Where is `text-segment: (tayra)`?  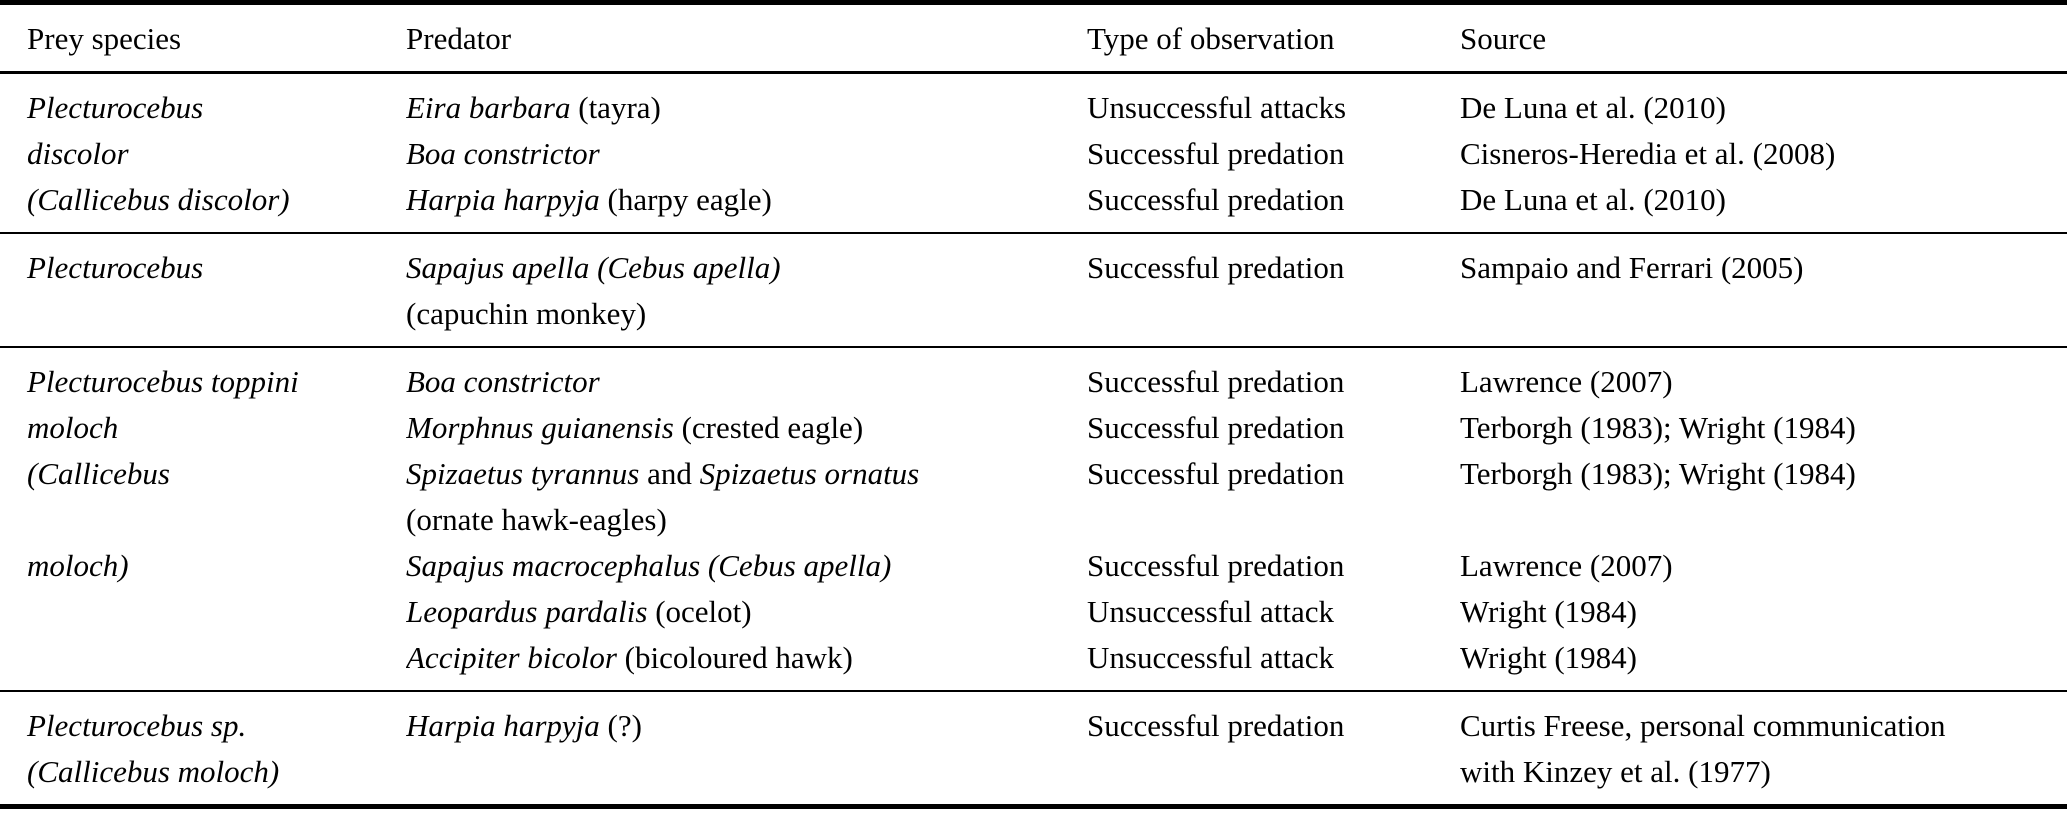
text-segment: (tayra) is located at coordinates (615, 107).